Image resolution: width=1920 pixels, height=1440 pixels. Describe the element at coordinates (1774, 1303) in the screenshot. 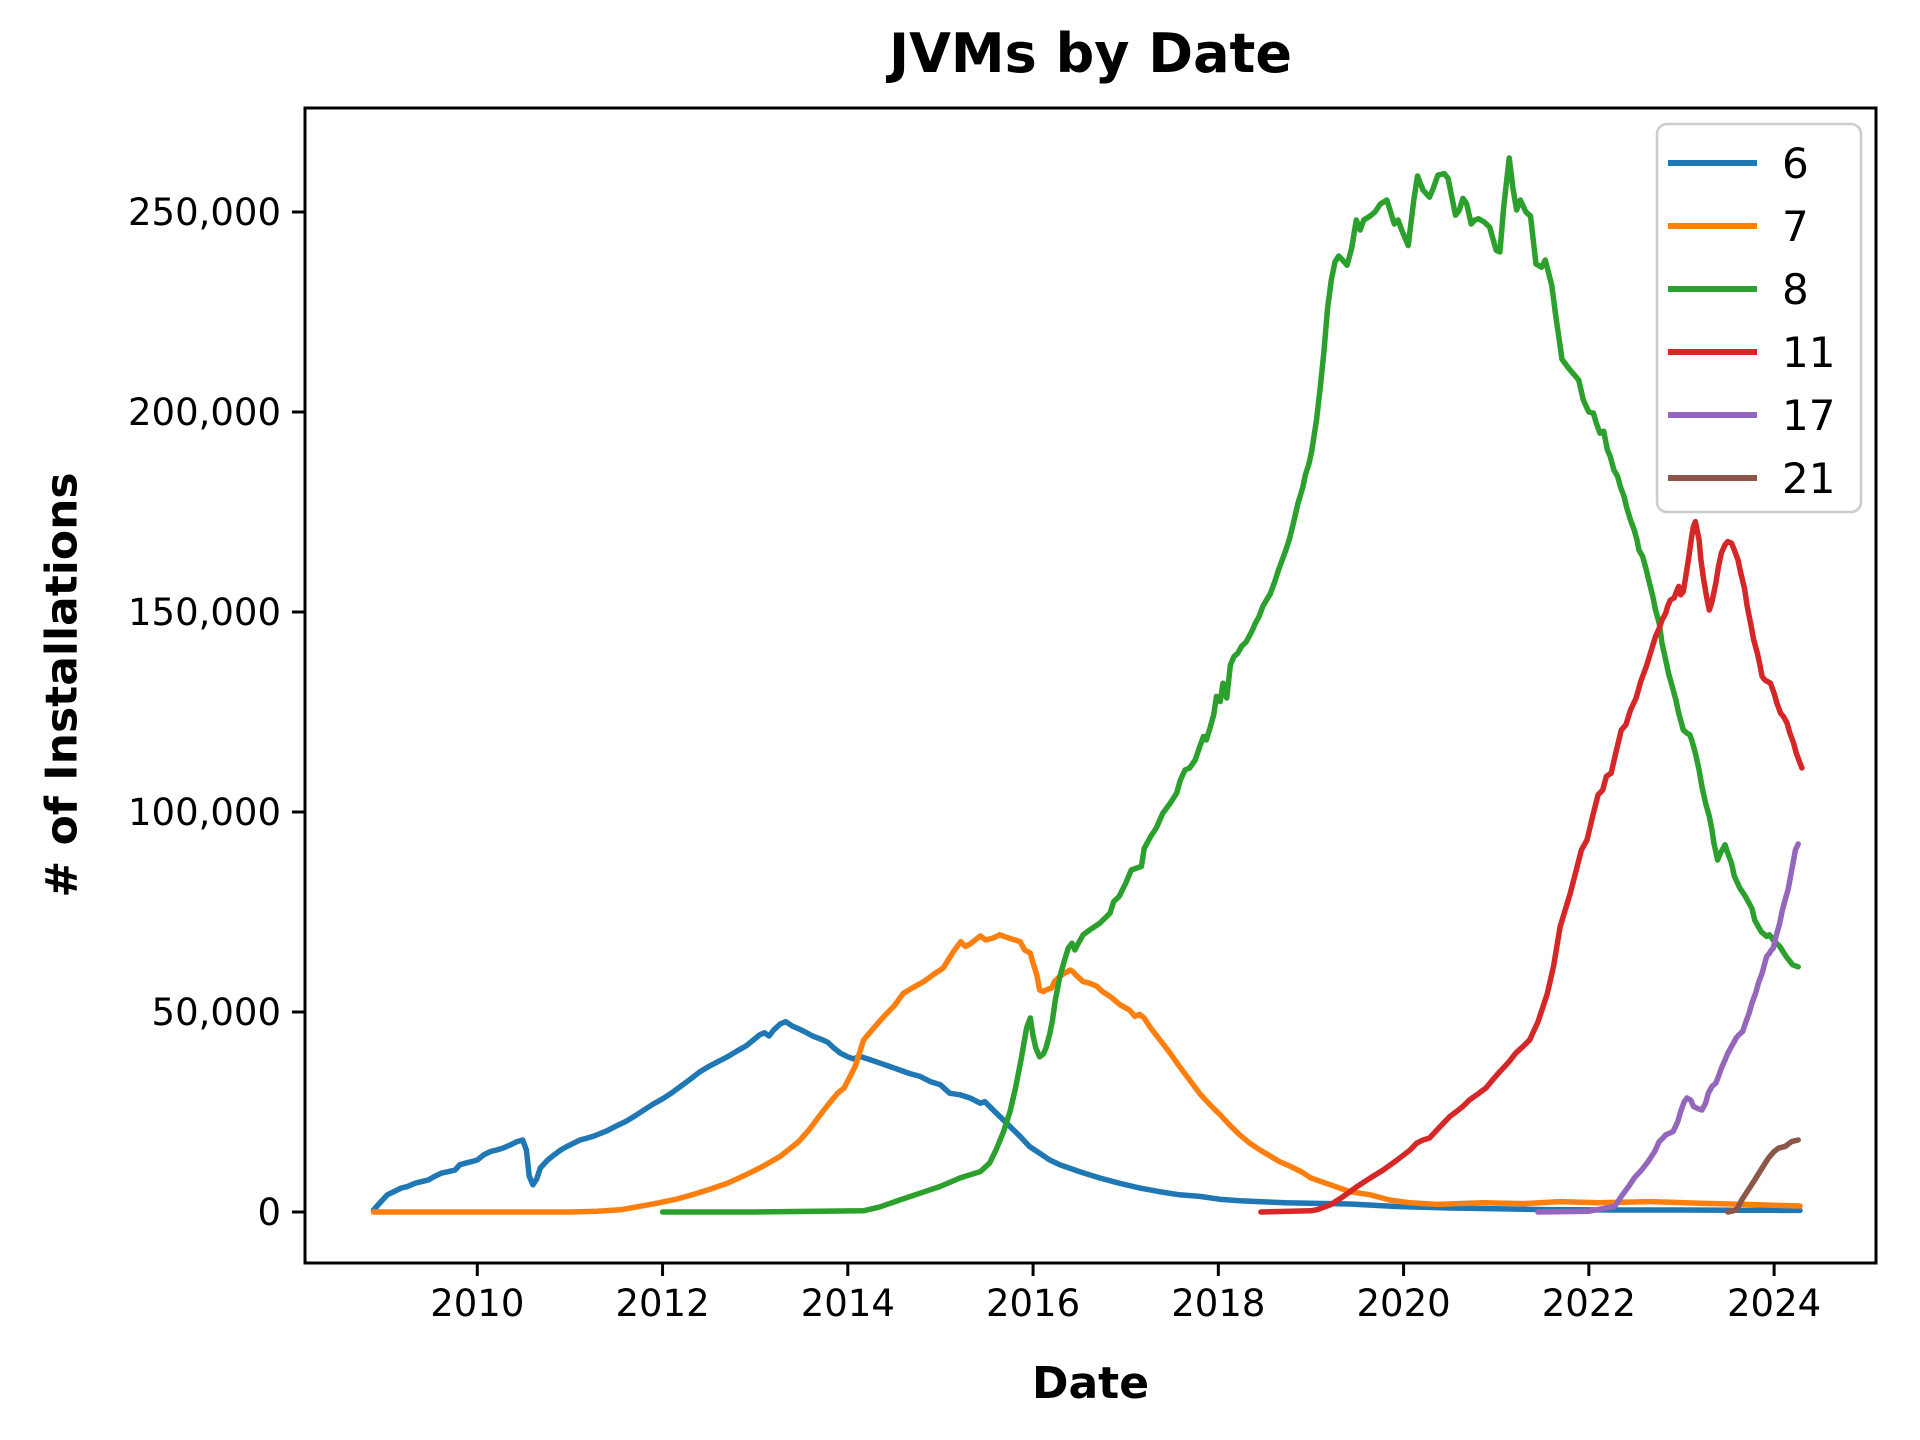

I see `x-tick-label: 2024` at that location.